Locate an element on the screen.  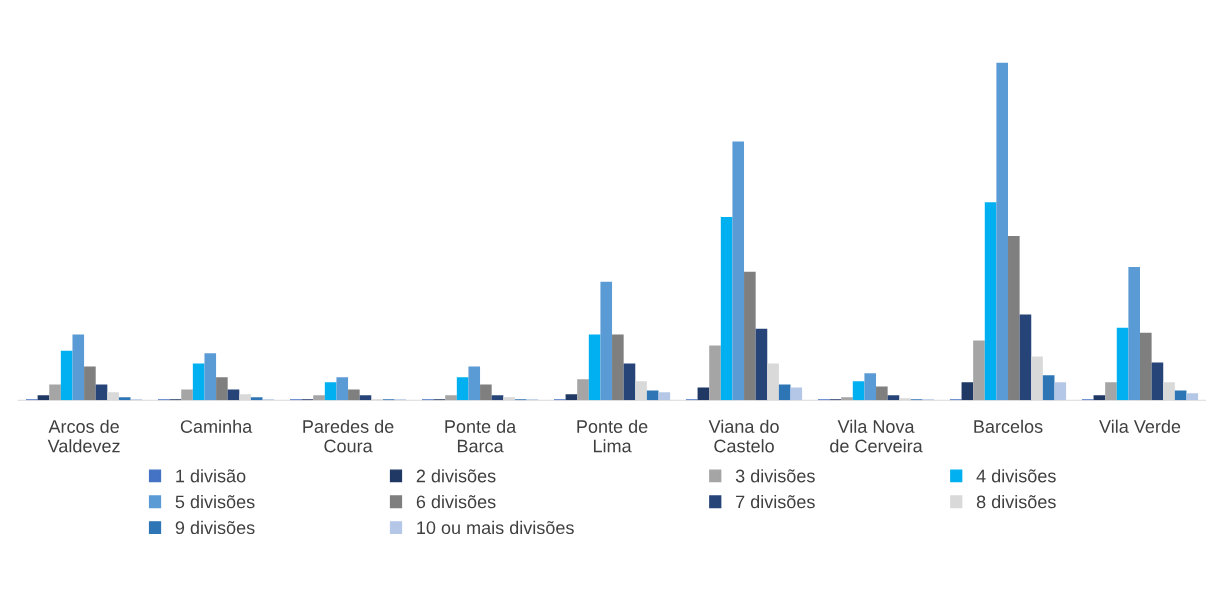
x-tick-label: Ponte da Barca is located at coordinates (481, 436).